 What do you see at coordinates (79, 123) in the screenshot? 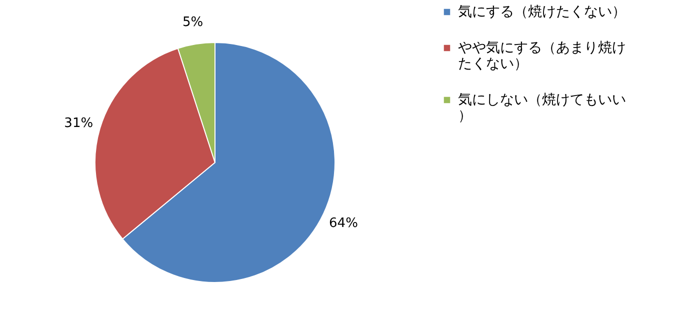
I see `data-label: 31%` at bounding box center [79, 123].